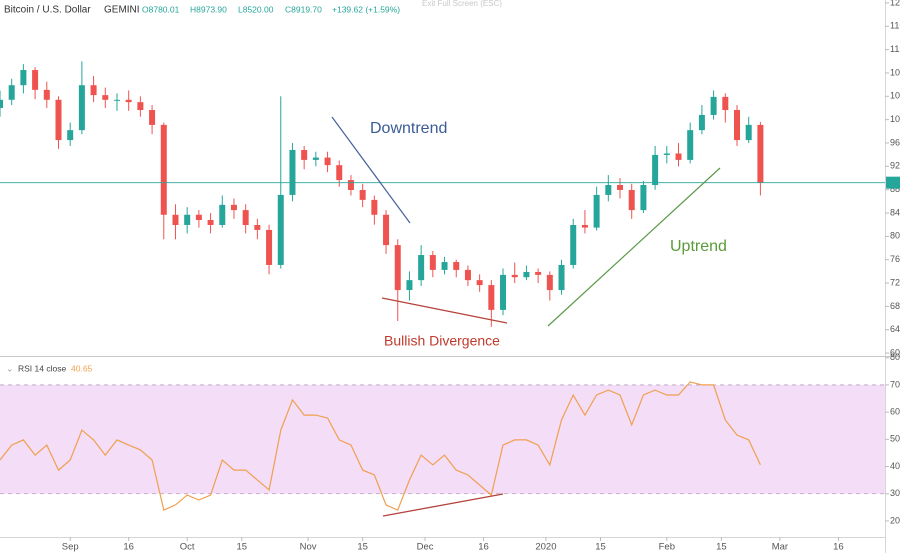  What do you see at coordinates (895, 329) in the screenshot?
I see `y-tick-label: 6400` at bounding box center [895, 329].